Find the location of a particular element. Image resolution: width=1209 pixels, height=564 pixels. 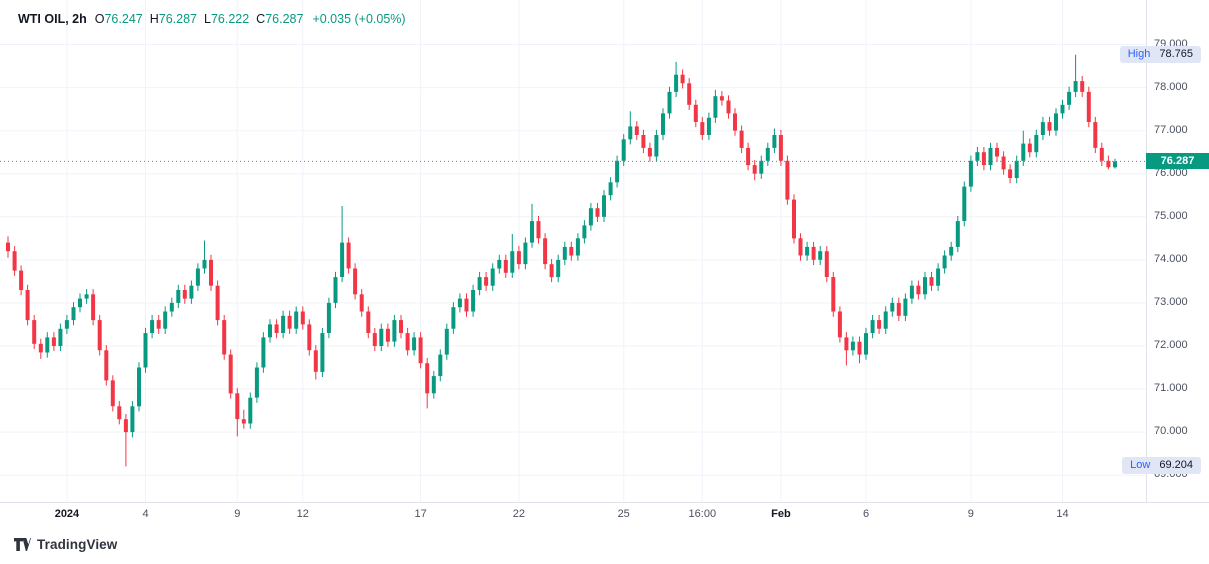

price-axis-label: 72.000 is located at coordinates (1171, 344).